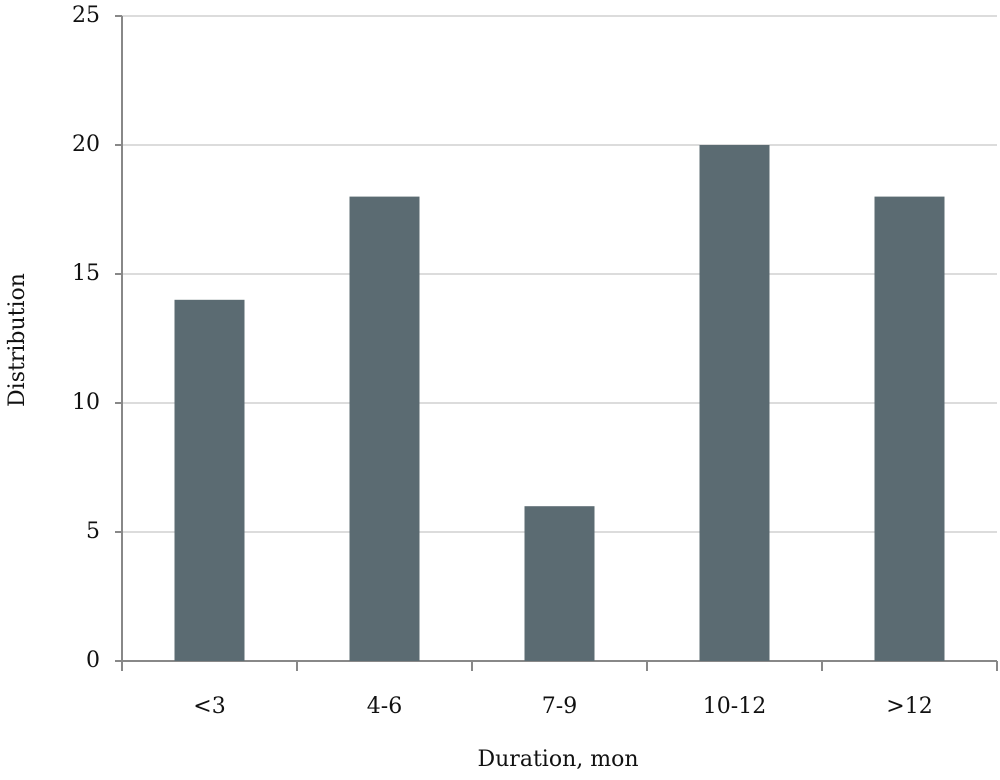 This screenshot has height=780, width=1000. Describe the element at coordinates (558, 759) in the screenshot. I see `x-axis-label: Duration, mon` at that location.